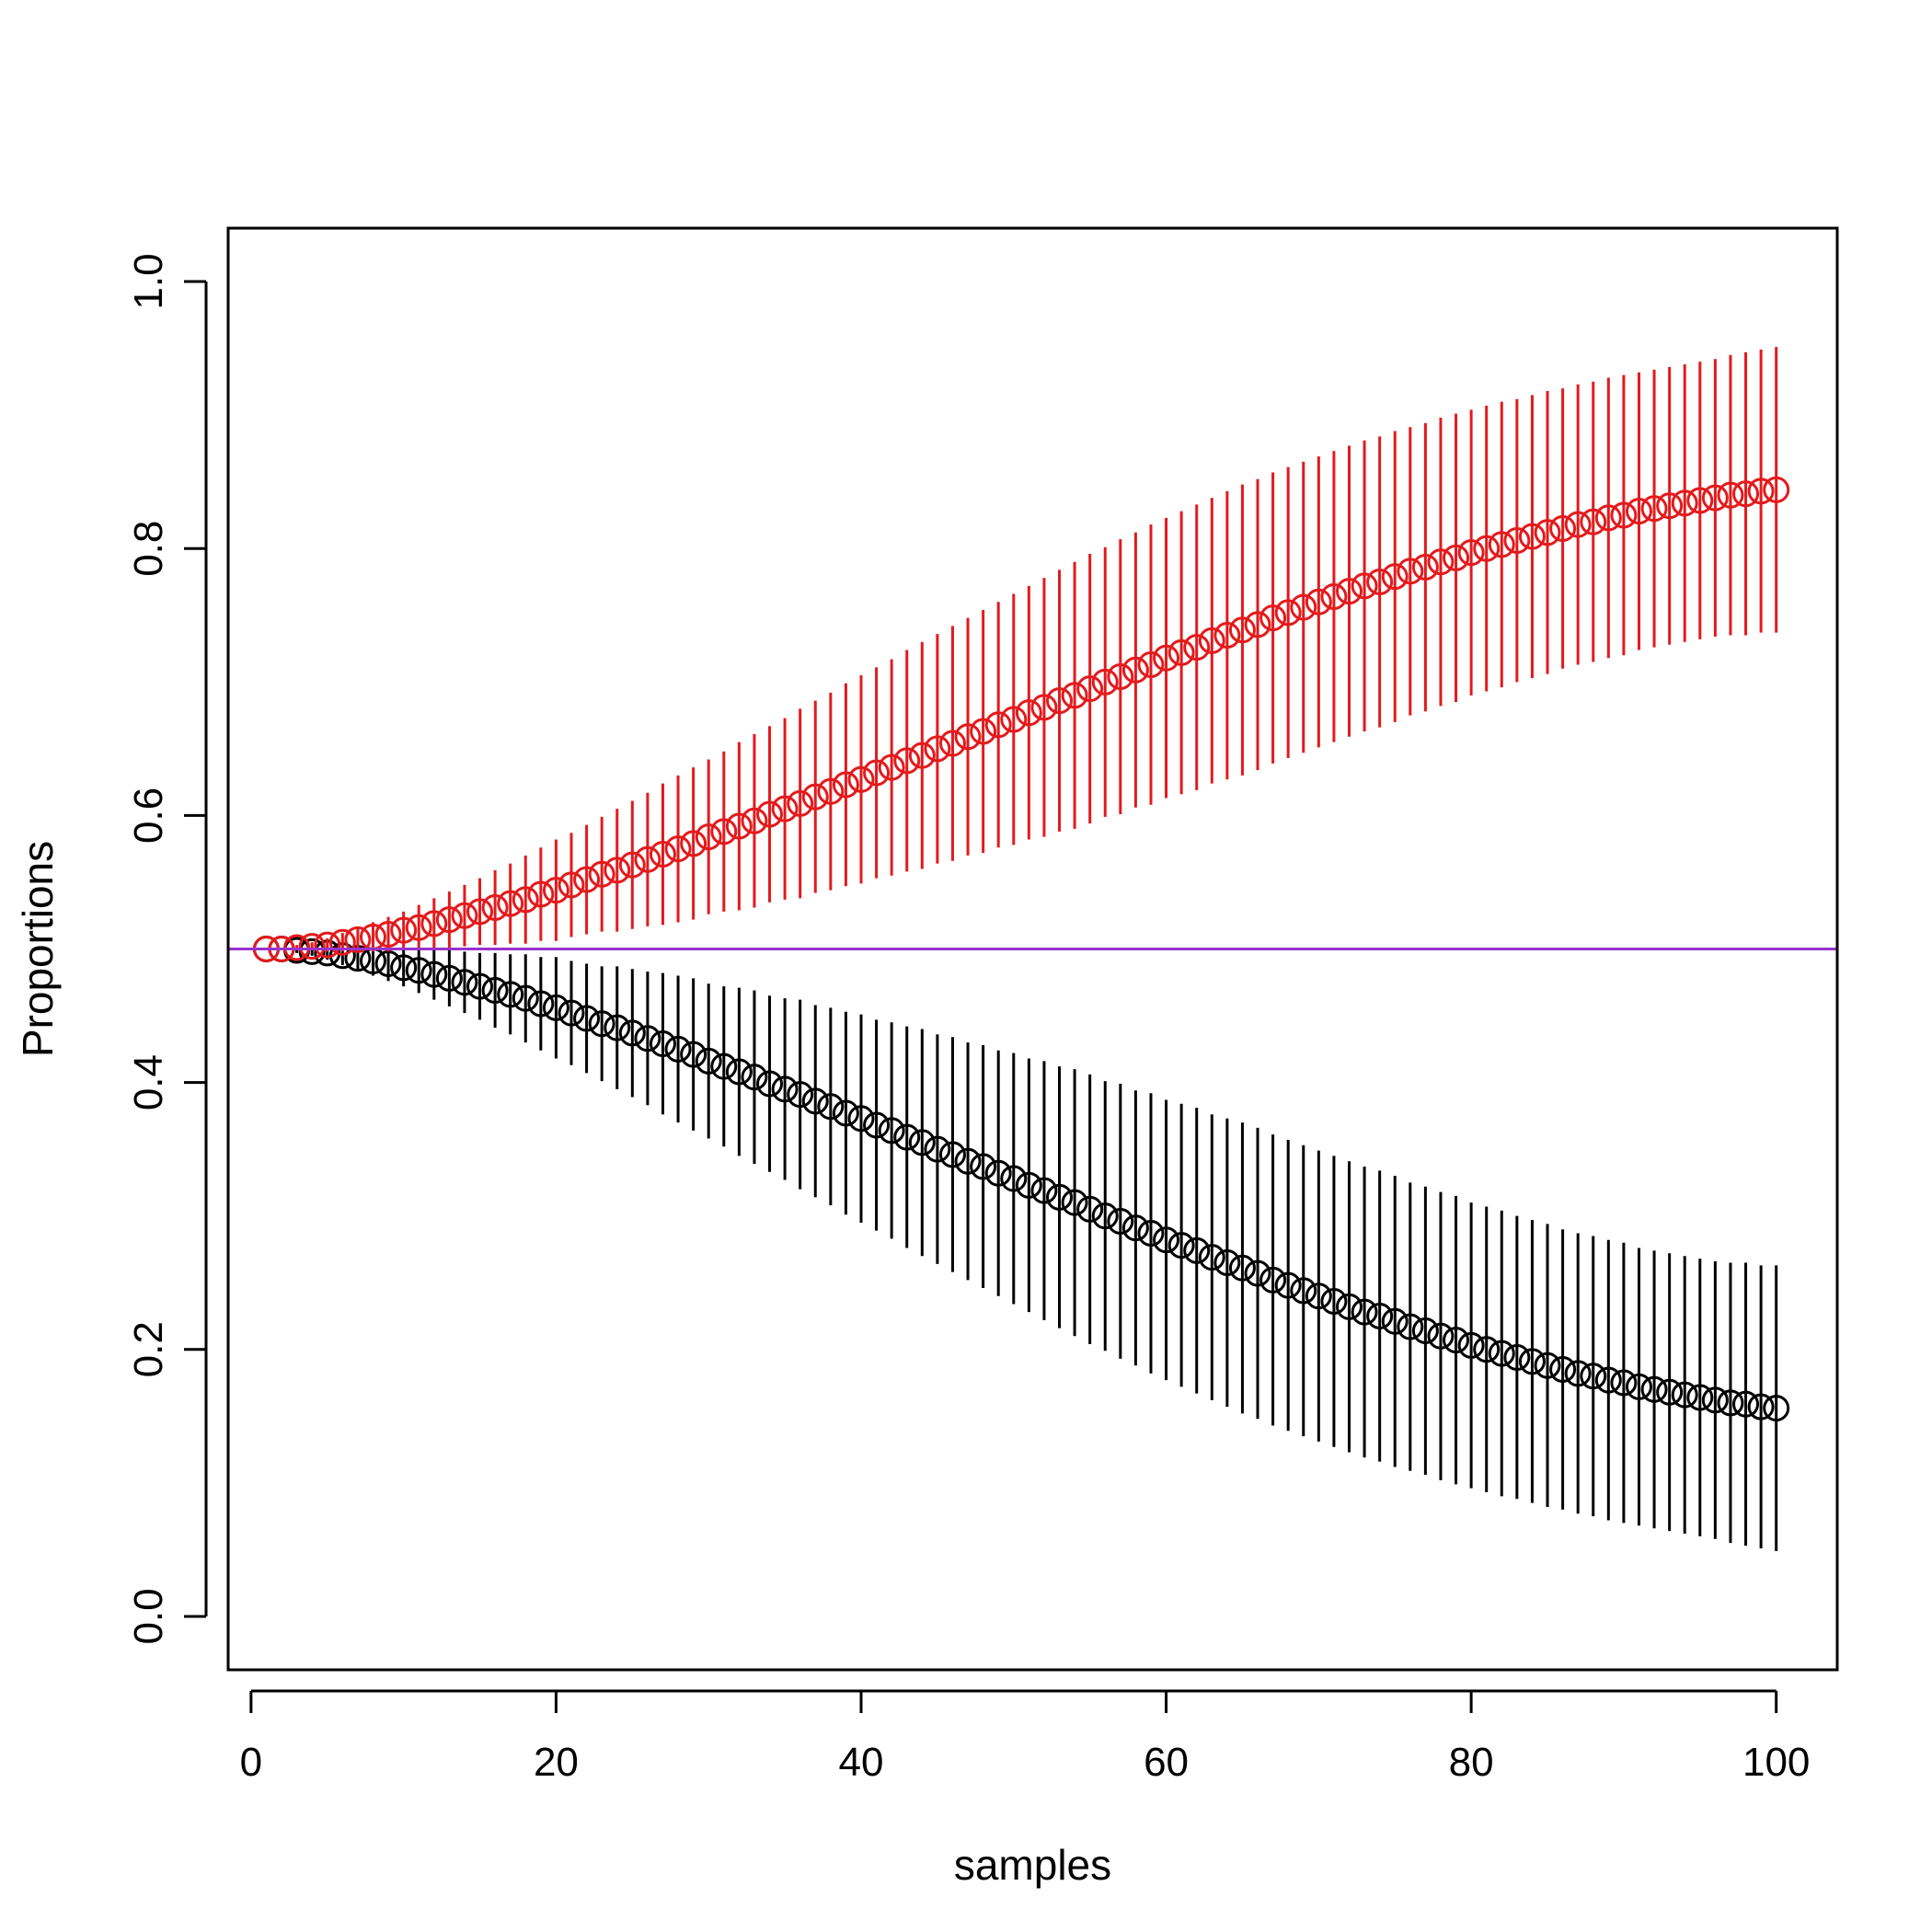 This screenshot has width=1932, height=1932. What do you see at coordinates (1471, 1762) in the screenshot?
I see `x-tick-label: 80` at bounding box center [1471, 1762].